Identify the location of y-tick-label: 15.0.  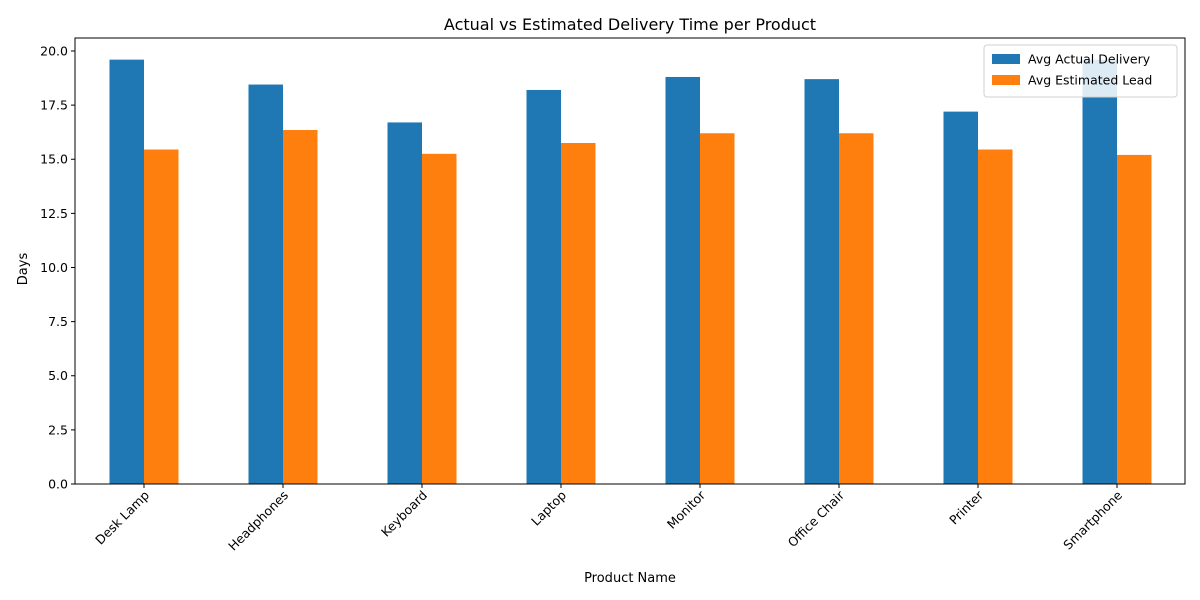
(54, 159).